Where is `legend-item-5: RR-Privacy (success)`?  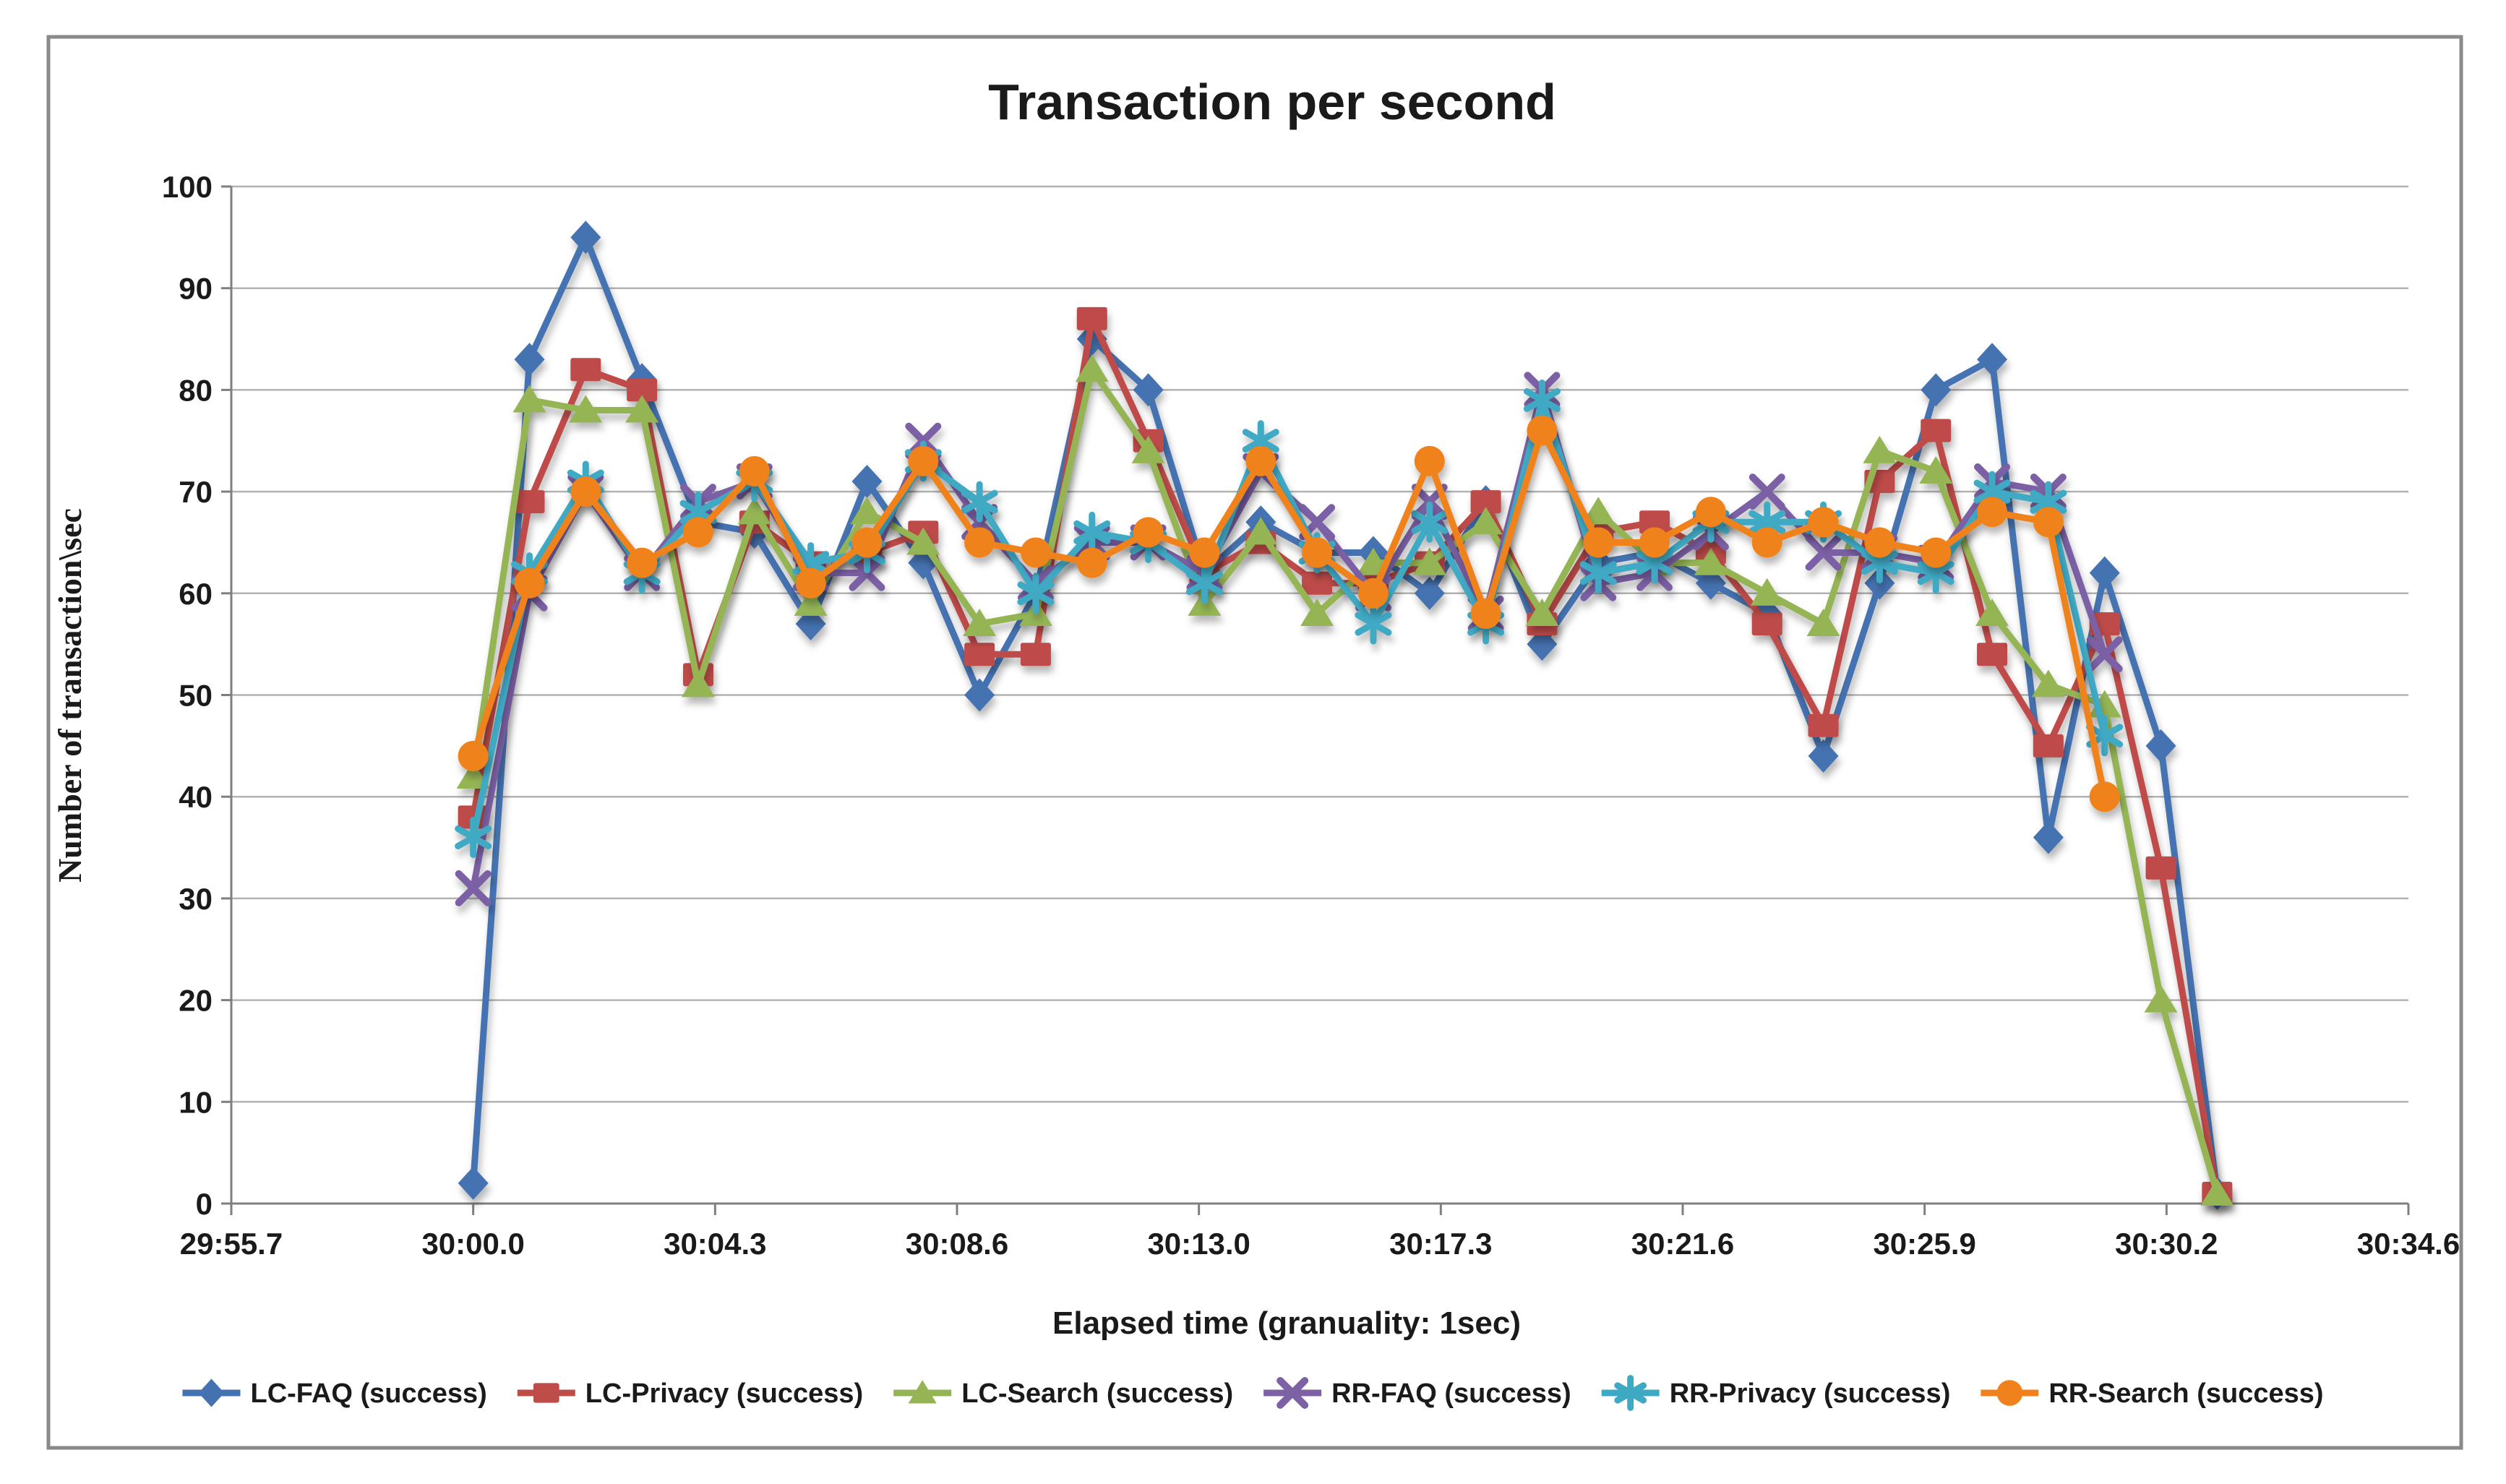
legend-item-5: RR-Privacy (success) is located at coordinates (1775, 1393).